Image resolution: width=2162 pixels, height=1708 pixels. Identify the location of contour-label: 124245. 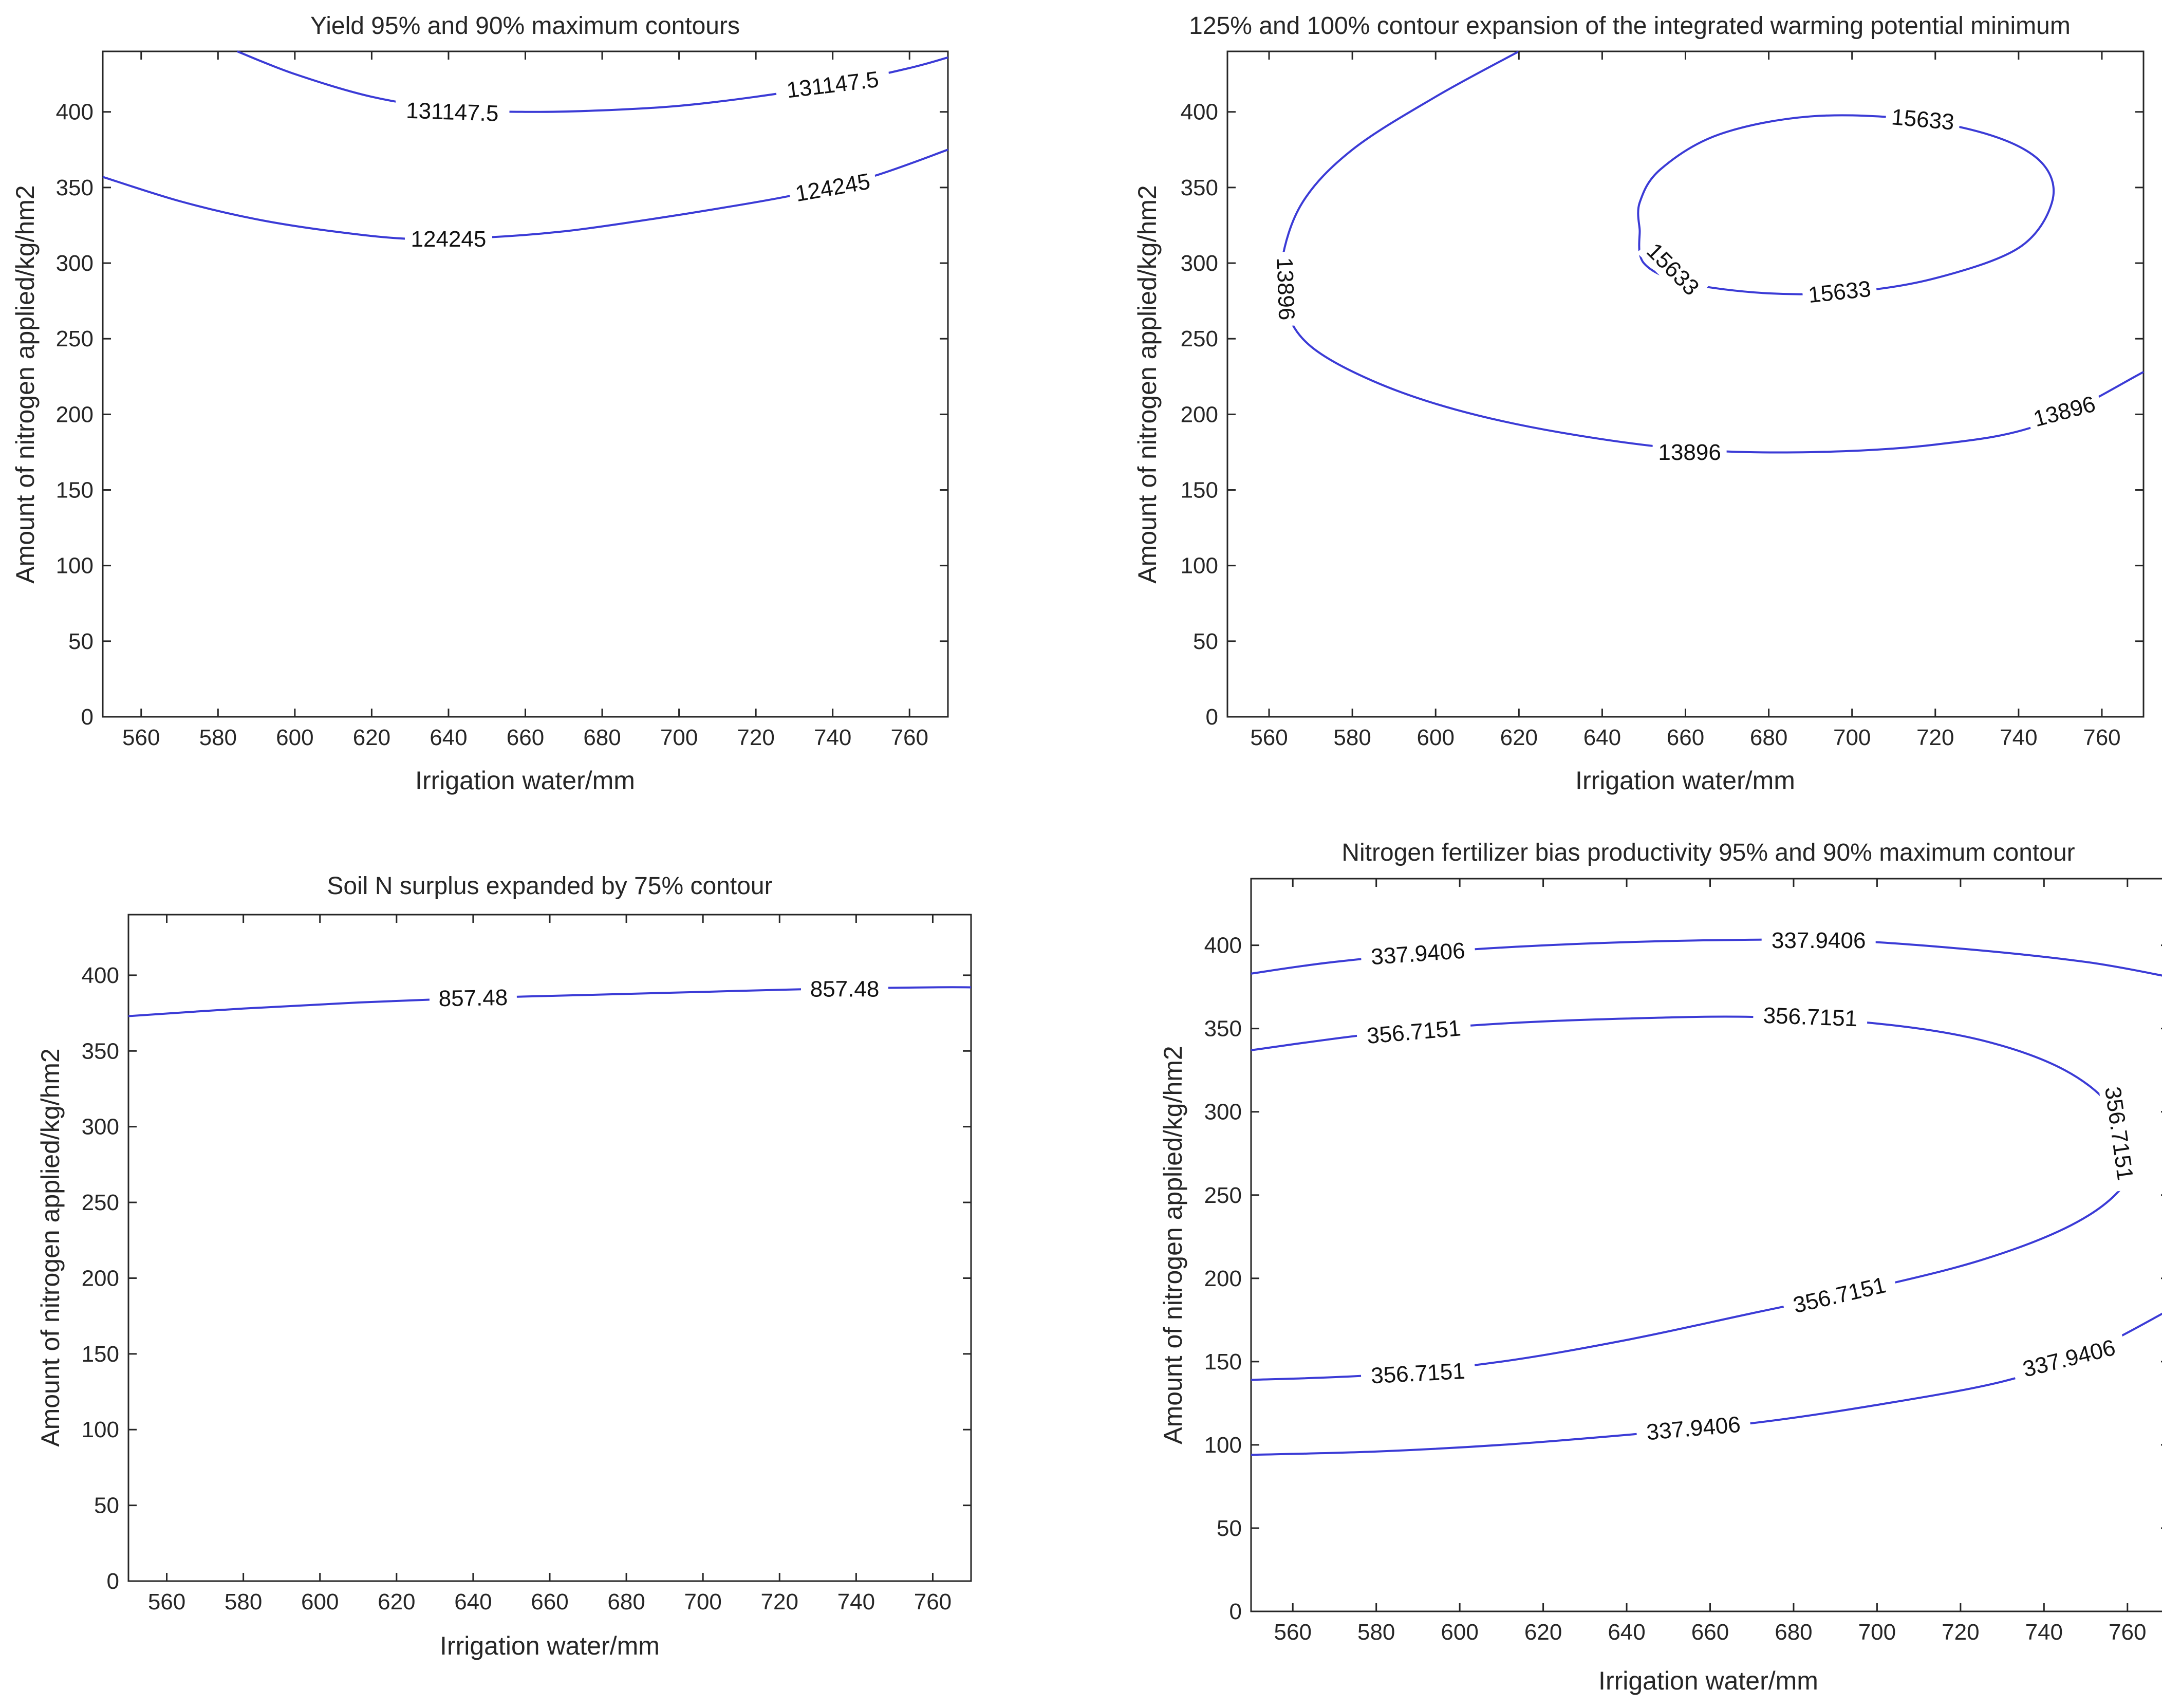
(448, 239).